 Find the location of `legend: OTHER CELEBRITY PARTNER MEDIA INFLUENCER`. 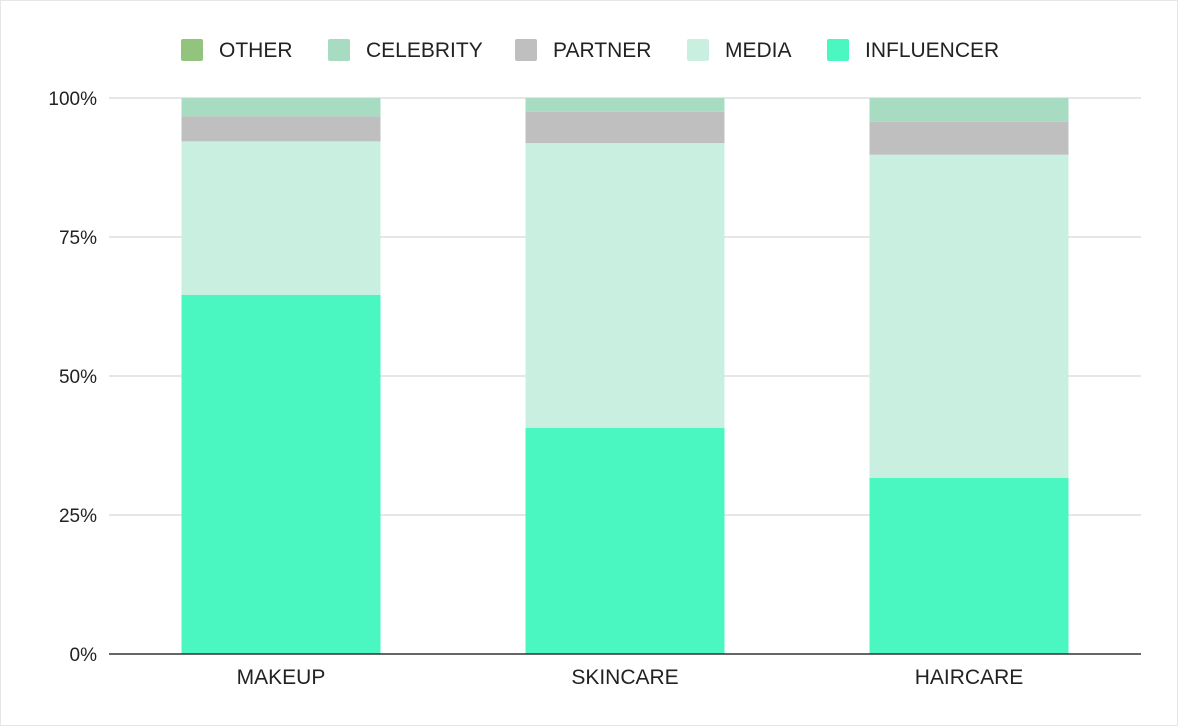

legend: OTHER CELEBRITY PARTNER MEDIA INFLUENCER is located at coordinates (590, 50).